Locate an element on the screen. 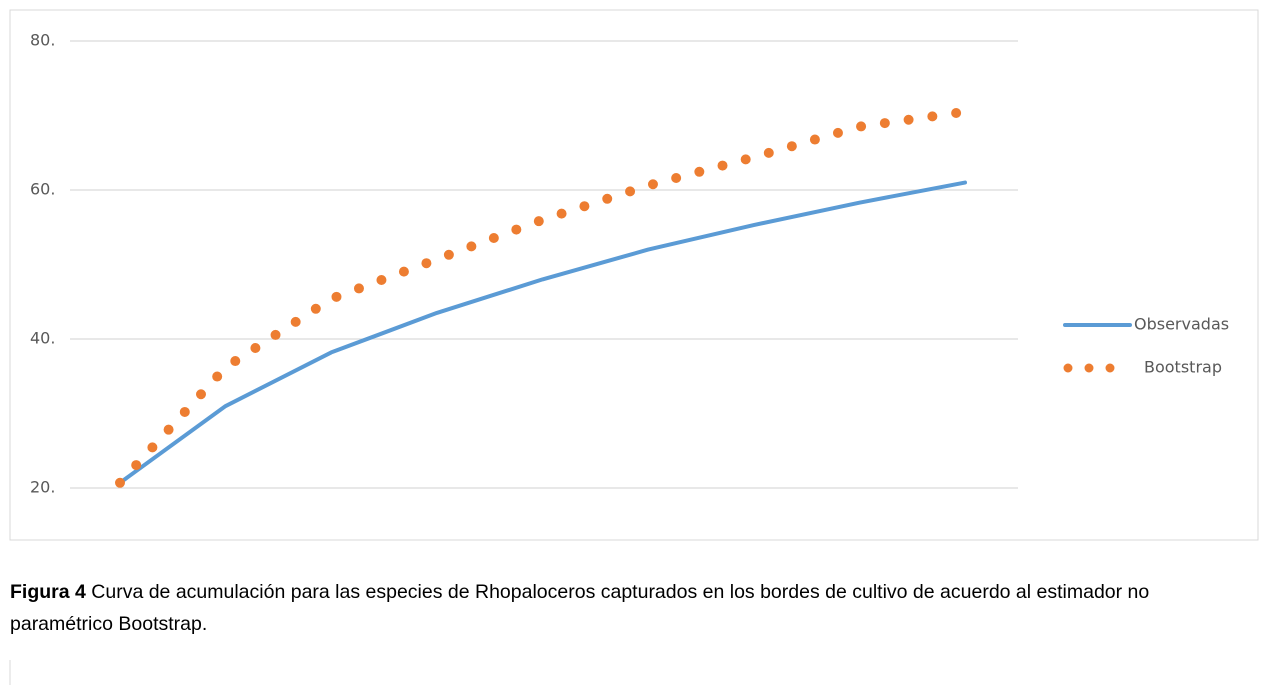  y-tick-label: 60. is located at coordinates (42, 189).